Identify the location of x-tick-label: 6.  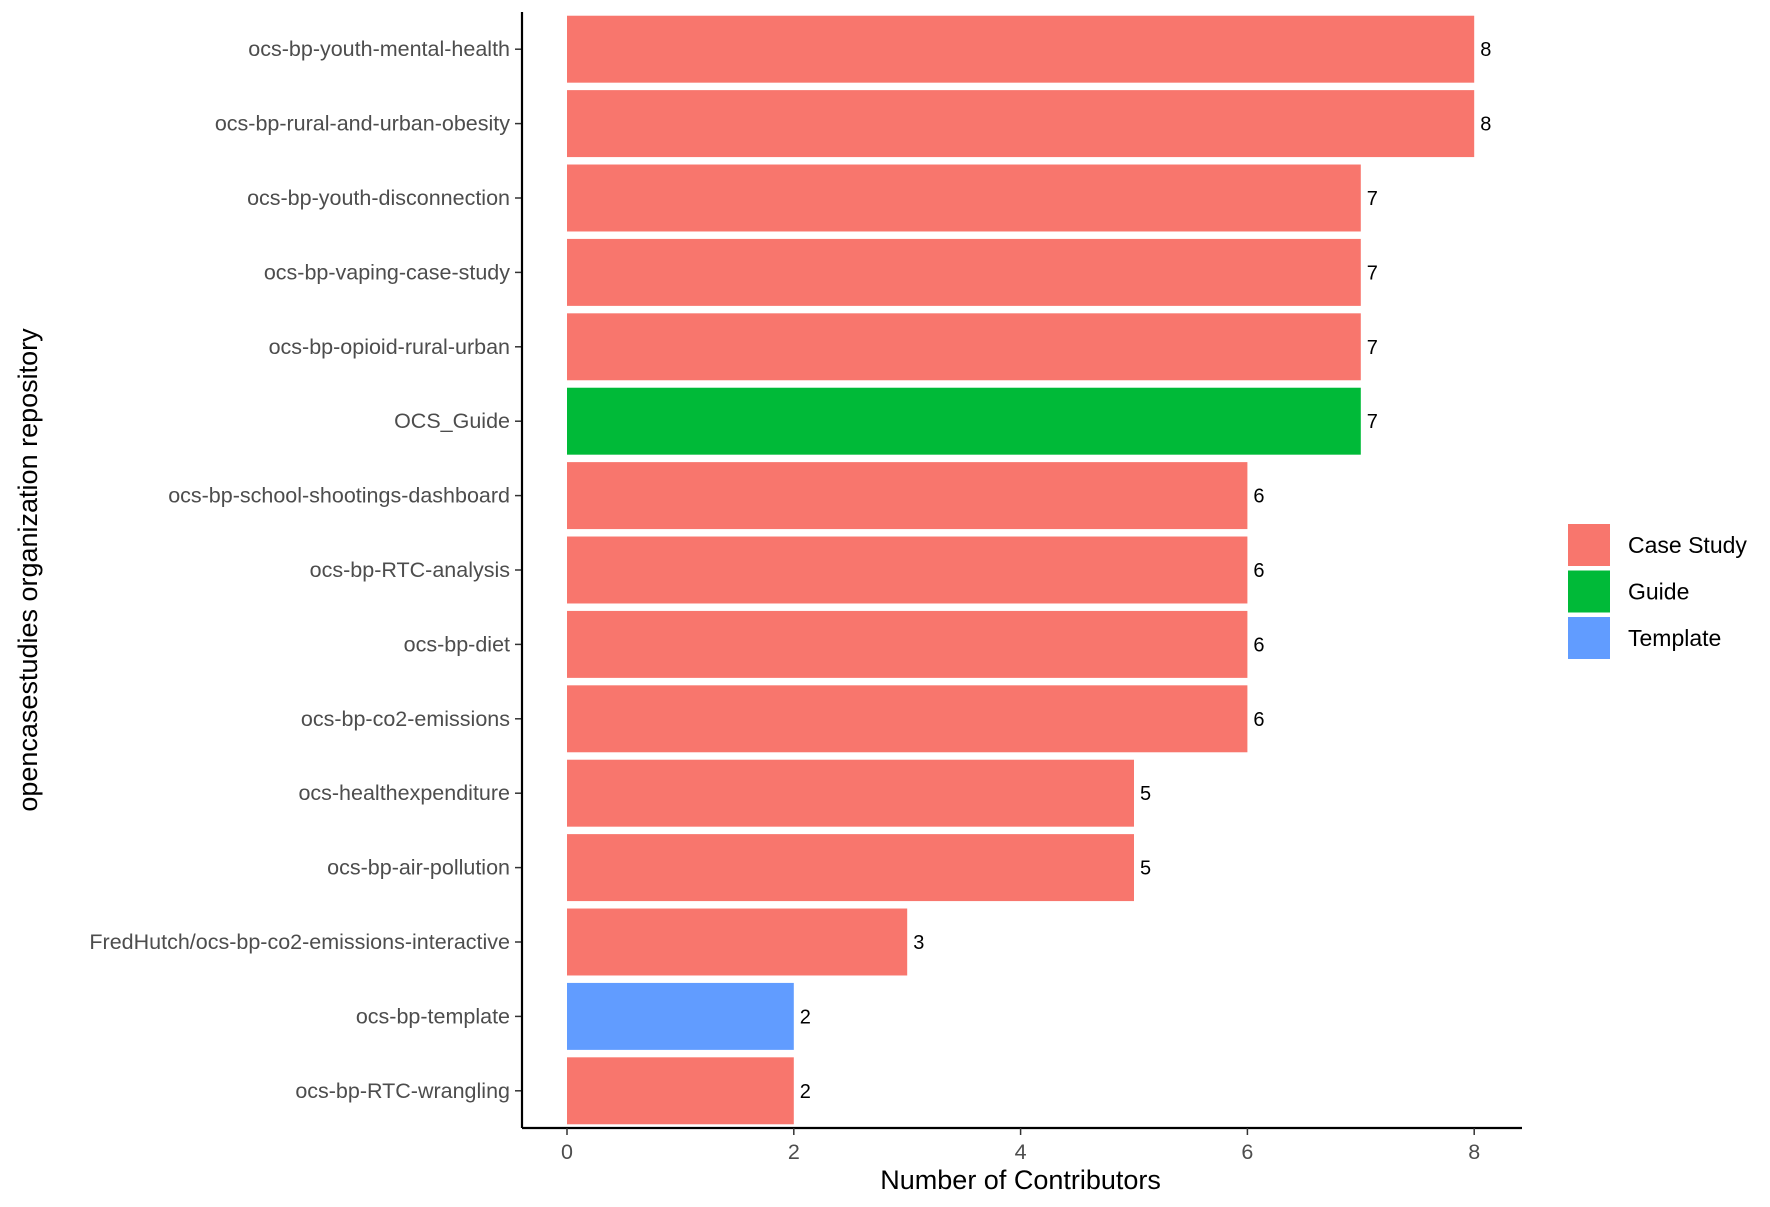
(1247, 1152).